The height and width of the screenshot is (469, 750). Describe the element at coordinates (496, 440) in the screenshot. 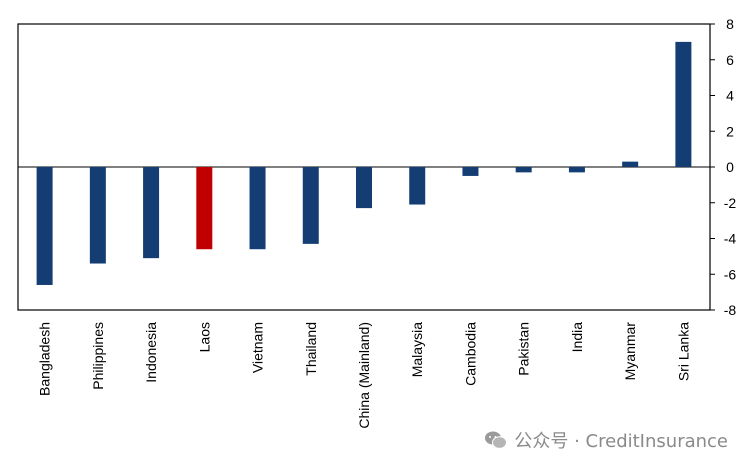

I see `wechat-icon` at that location.